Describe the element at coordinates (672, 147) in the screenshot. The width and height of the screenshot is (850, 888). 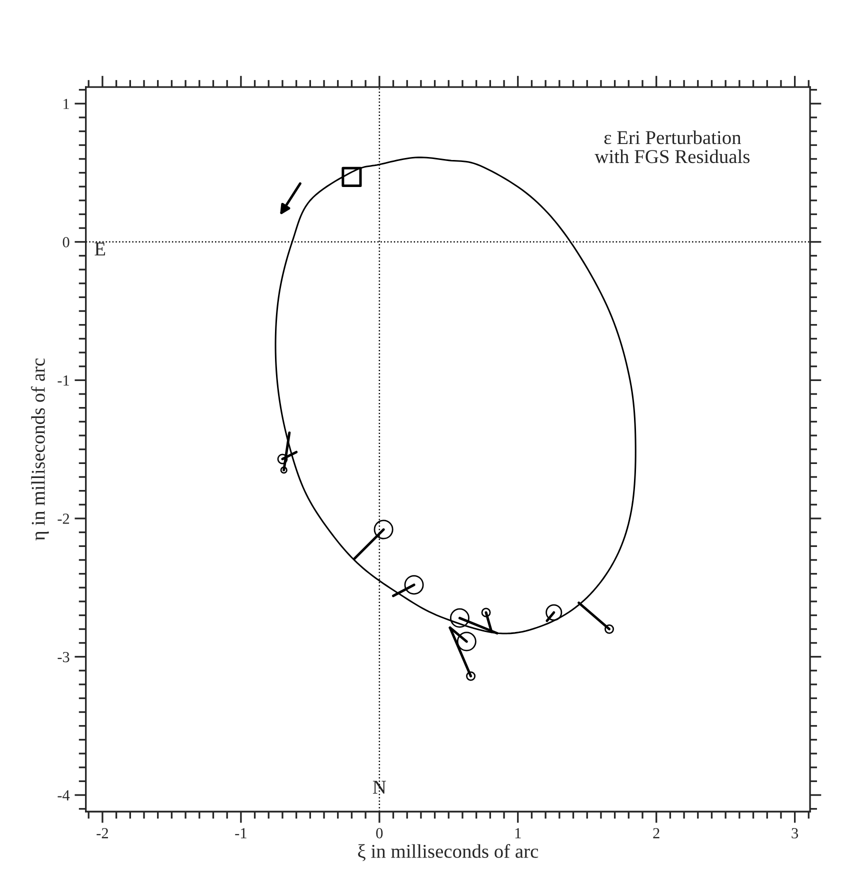
I see `text: ε Eri Perturbation with FGS Residuals` at that location.